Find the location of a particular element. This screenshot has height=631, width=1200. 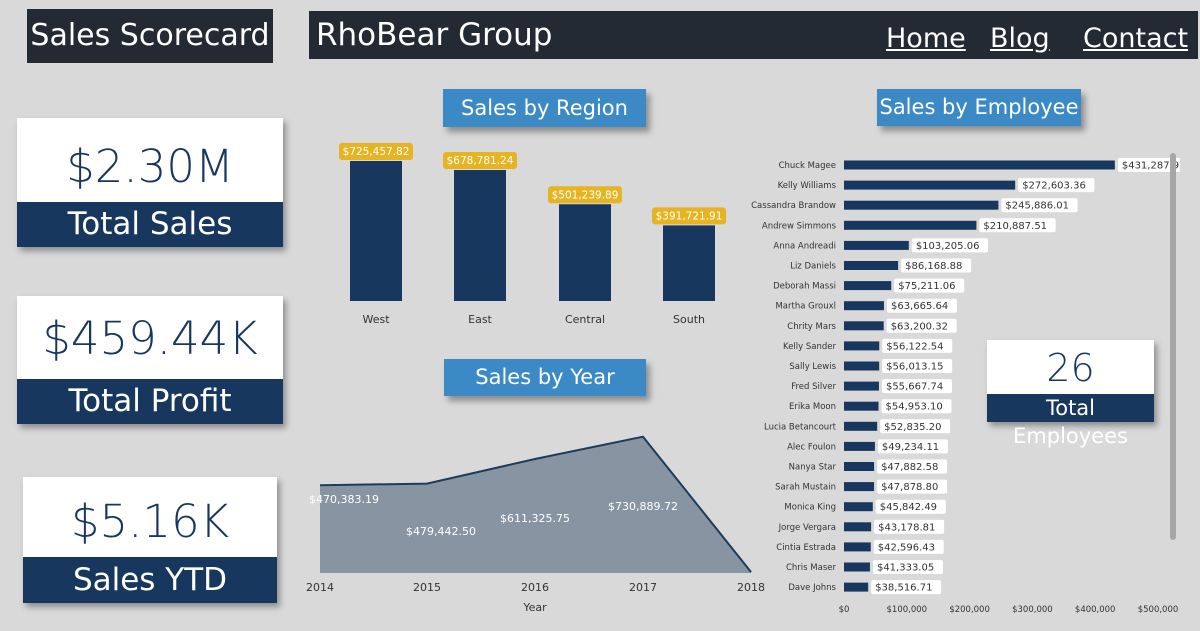

employee-data-label: $103,205.06 is located at coordinates (948, 246).